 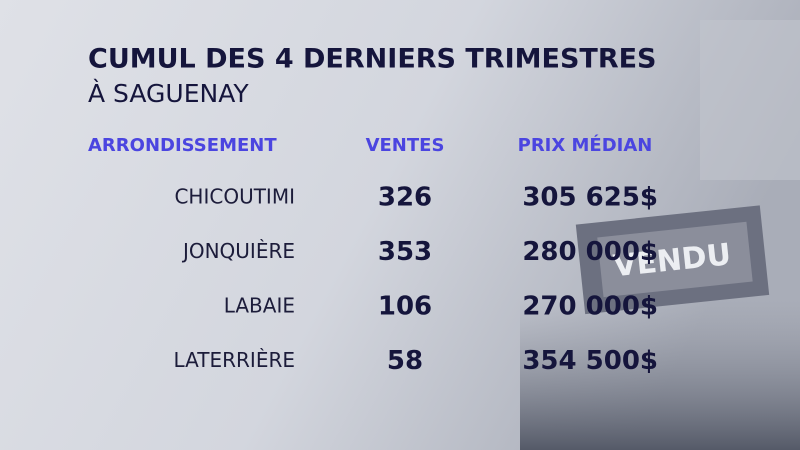 I want to click on subtitle: À SAGUENAY, so click(x=168, y=93).